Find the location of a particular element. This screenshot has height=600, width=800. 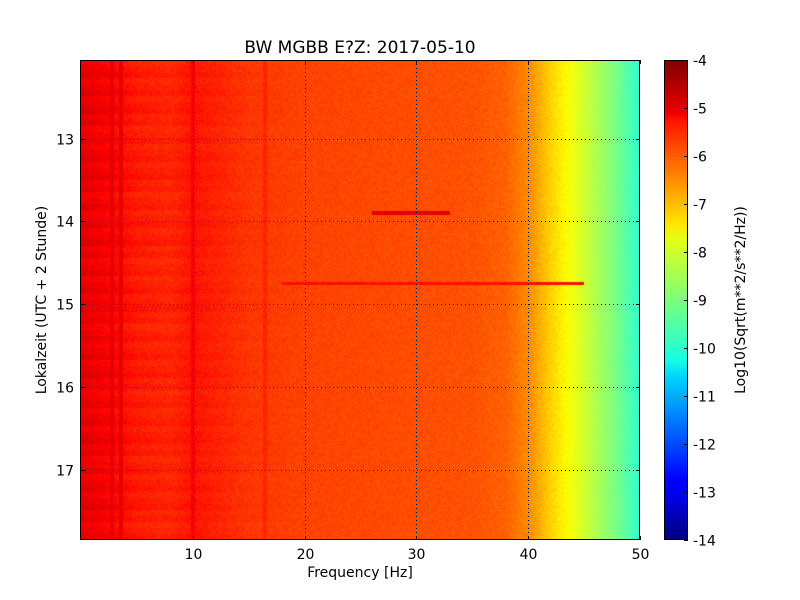

colorbar-tick-label: -7 is located at coordinates (700, 206).